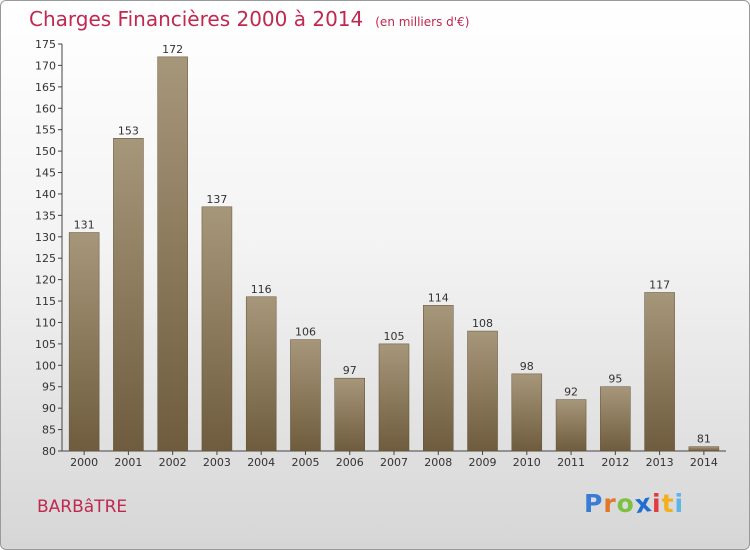 The image size is (750, 550). Describe the element at coordinates (527, 366) in the screenshot. I see `value-label-2010: 98` at that location.